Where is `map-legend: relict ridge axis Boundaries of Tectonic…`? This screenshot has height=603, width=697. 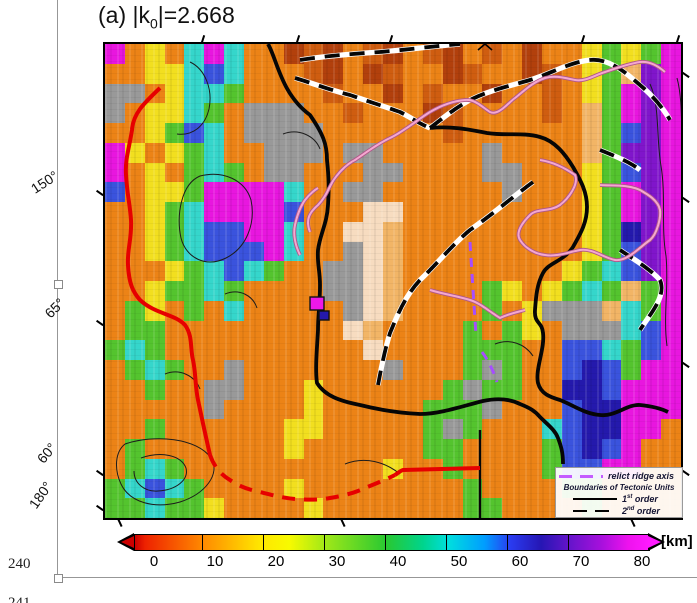 map-legend: relict ridge axis Boundaries of Tectonic… is located at coordinates (619, 492).